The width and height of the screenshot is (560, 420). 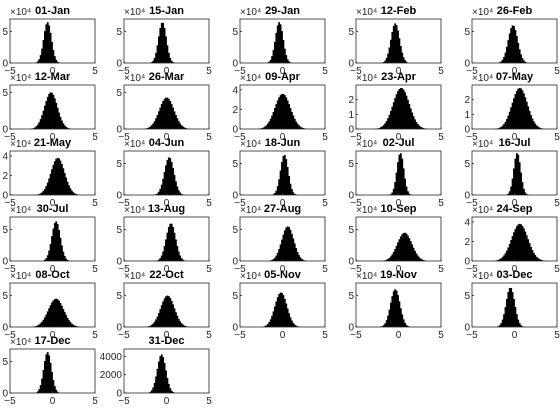 I want to click on histogram-panel: −5 0 505×10⁴ 12-Mar, so click(x=50, y=107).